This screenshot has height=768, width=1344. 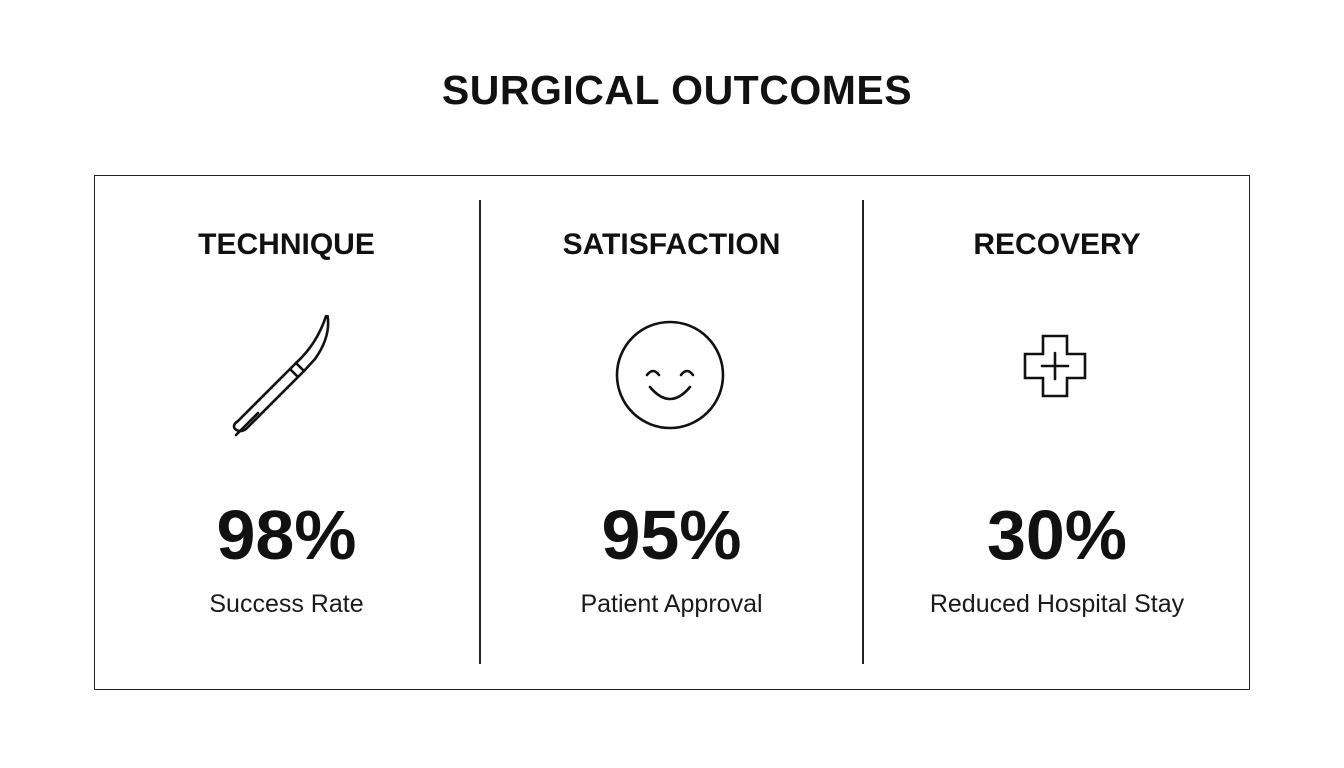 What do you see at coordinates (280, 376) in the screenshot?
I see `scalpel-icon` at bounding box center [280, 376].